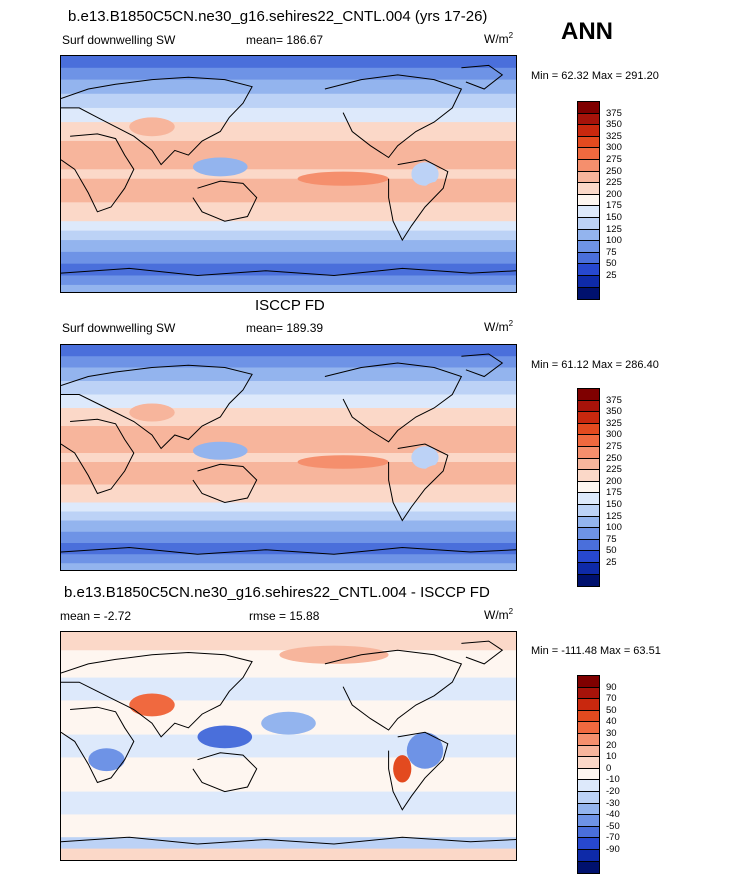 The width and height of the screenshot is (732, 874). Describe the element at coordinates (499, 614) in the screenshot. I see `panel3-units: W/m2` at that location.